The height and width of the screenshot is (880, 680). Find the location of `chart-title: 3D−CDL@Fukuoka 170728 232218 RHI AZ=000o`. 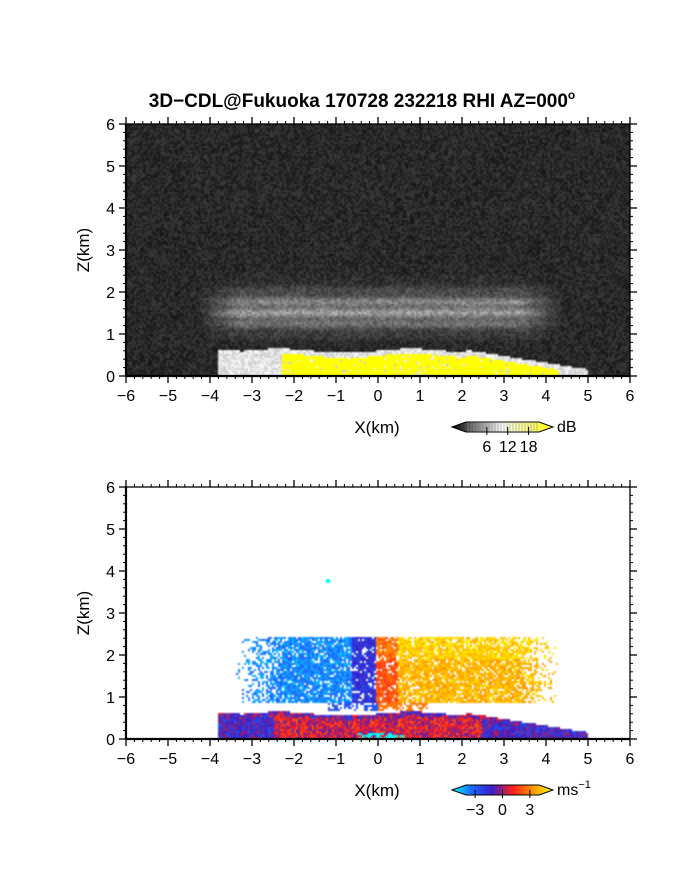

chart-title: 3D−CDL@Fukuoka 170728 232218 RHI AZ=000o is located at coordinates (362, 100).